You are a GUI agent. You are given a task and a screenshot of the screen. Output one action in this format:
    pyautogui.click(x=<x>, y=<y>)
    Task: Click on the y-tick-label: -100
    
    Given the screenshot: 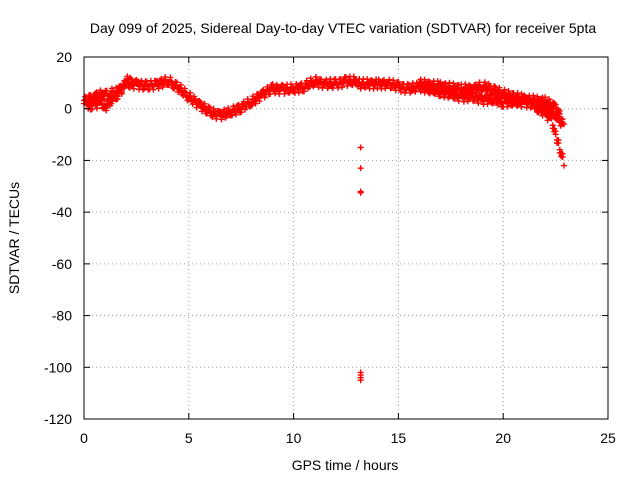 What is the action you would take?
    pyautogui.click(x=58, y=367)
    